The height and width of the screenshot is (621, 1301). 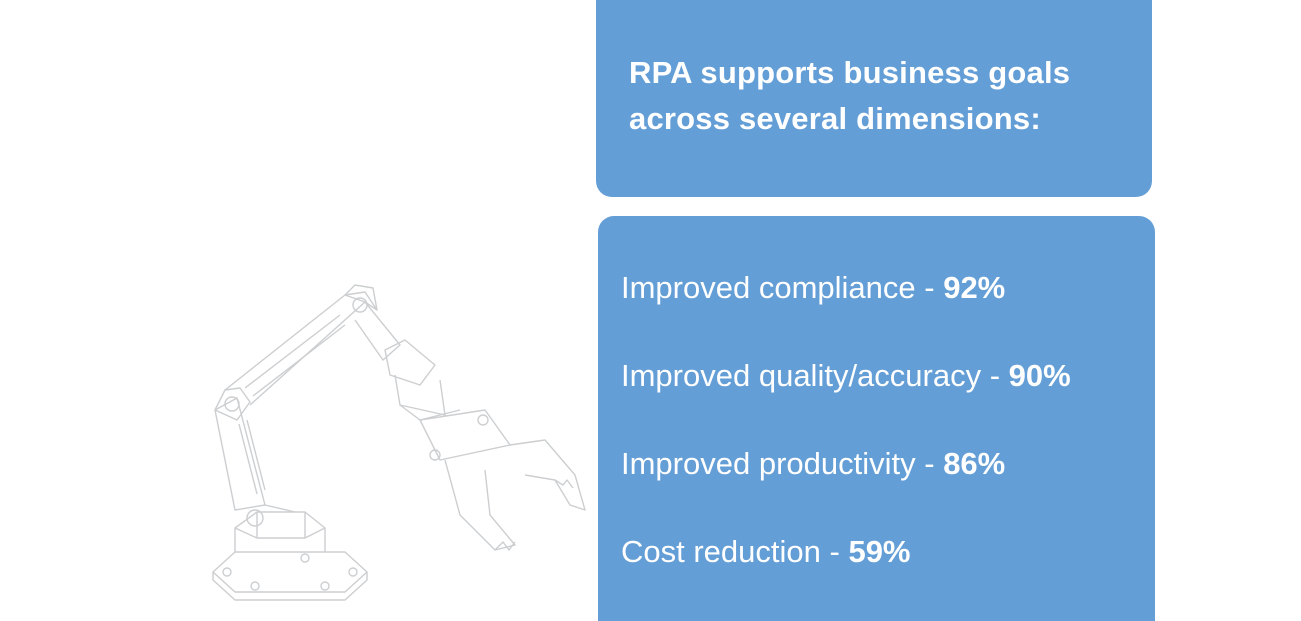 I want to click on stat-value: 90%, so click(x=1039, y=375).